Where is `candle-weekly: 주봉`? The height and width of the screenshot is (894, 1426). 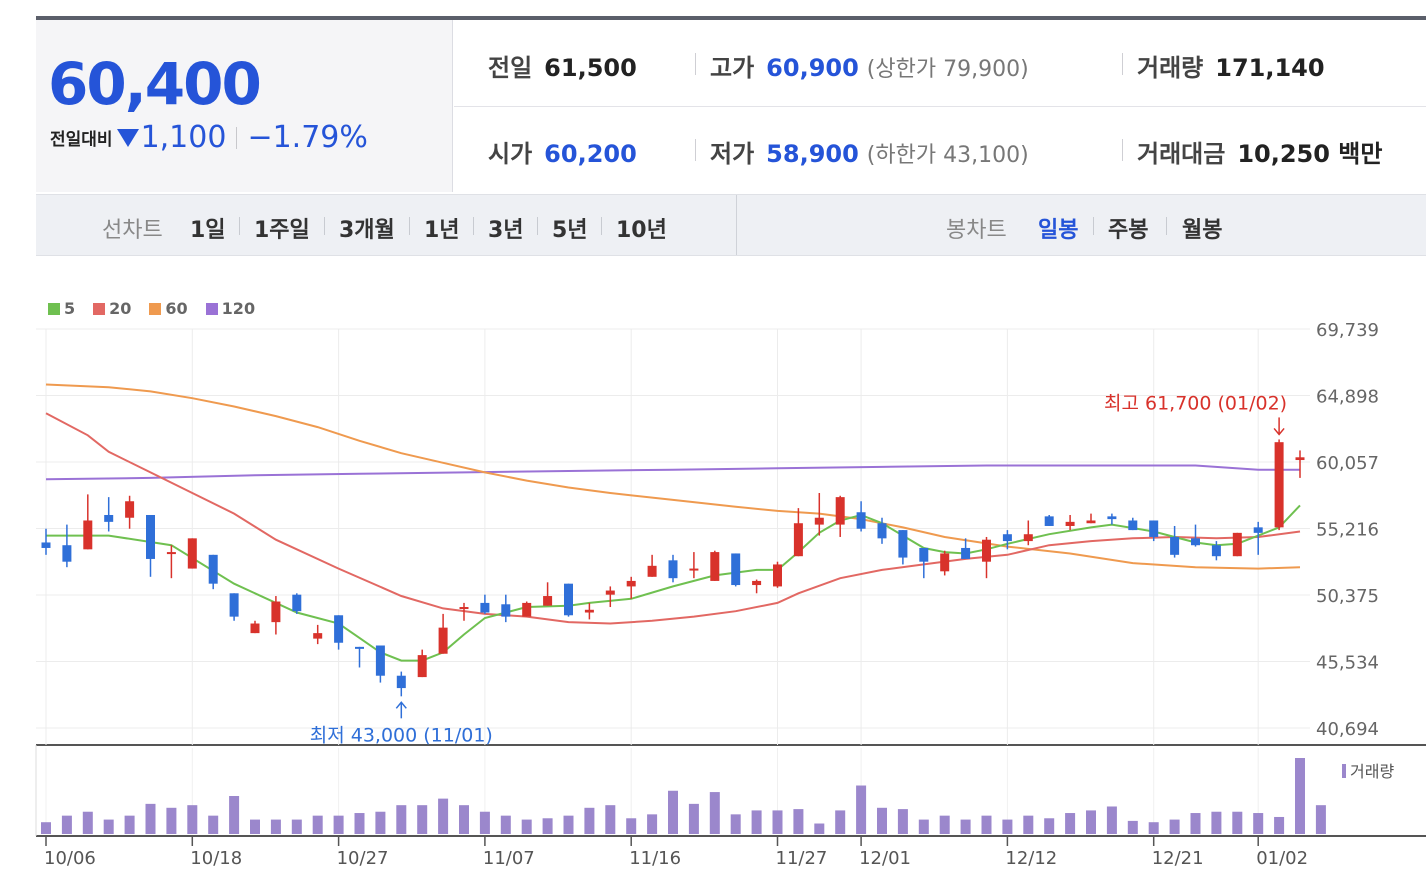 candle-weekly: 주봉 is located at coordinates (1128, 230).